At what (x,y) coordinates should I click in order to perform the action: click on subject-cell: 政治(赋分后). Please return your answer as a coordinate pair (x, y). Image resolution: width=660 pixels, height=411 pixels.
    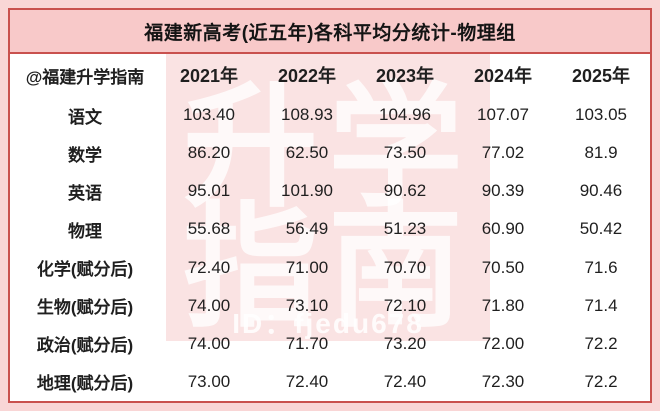
    Looking at the image, I should click on (85, 346).